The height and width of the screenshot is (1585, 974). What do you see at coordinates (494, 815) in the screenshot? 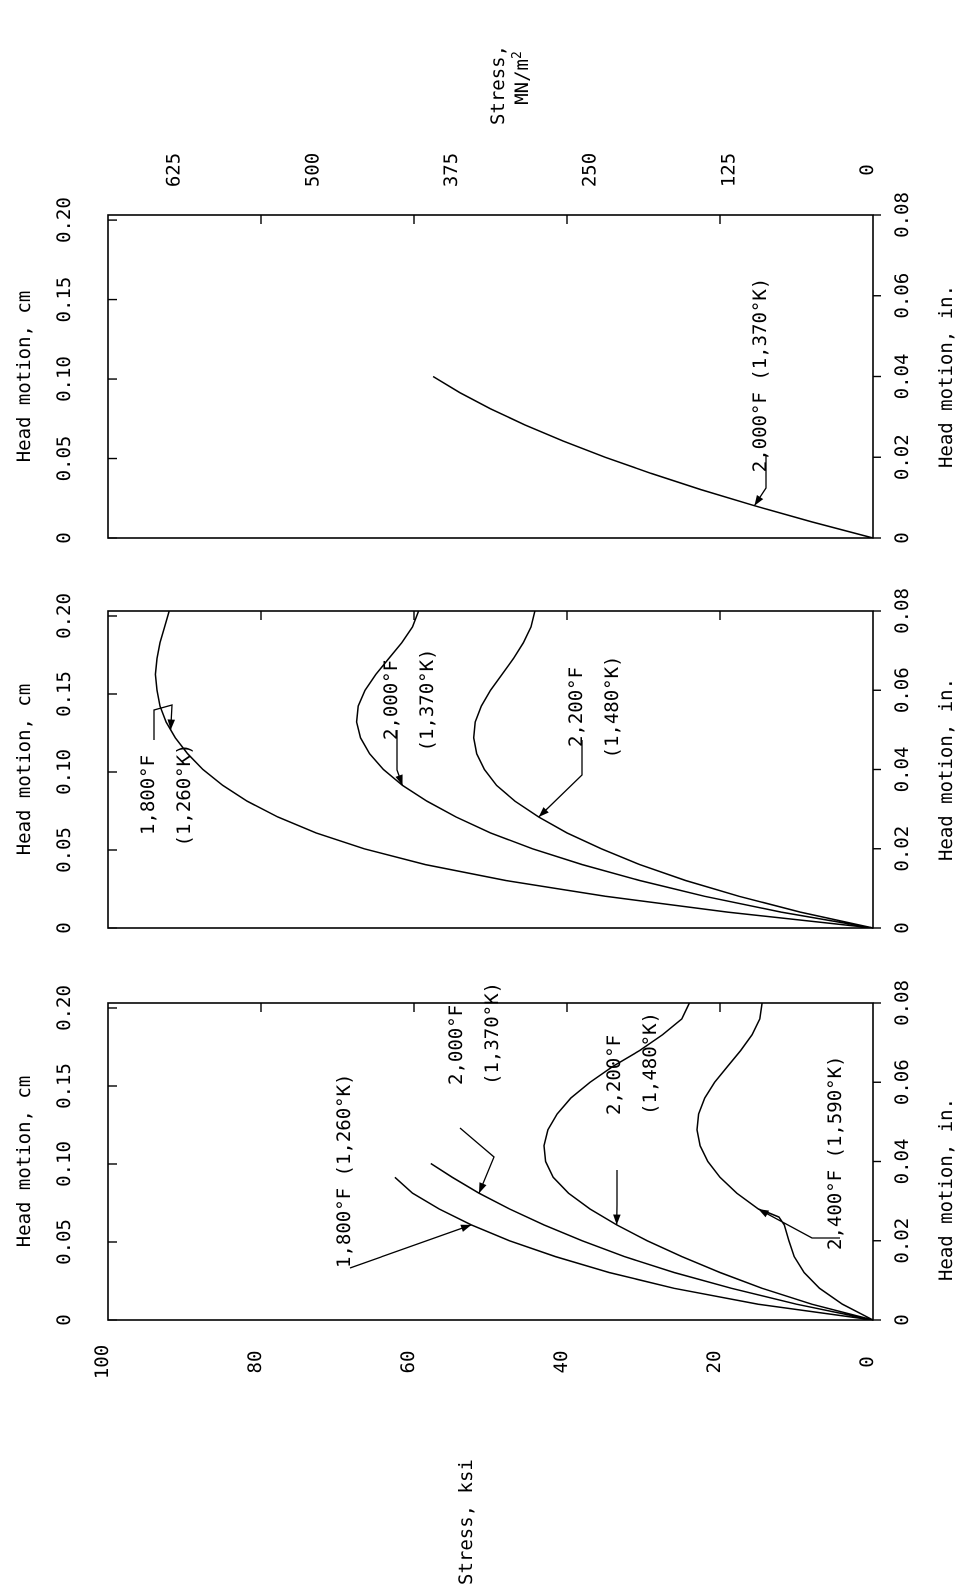
I see `global-labels: Stress, ksi Stress, MN/m2` at bounding box center [494, 815].